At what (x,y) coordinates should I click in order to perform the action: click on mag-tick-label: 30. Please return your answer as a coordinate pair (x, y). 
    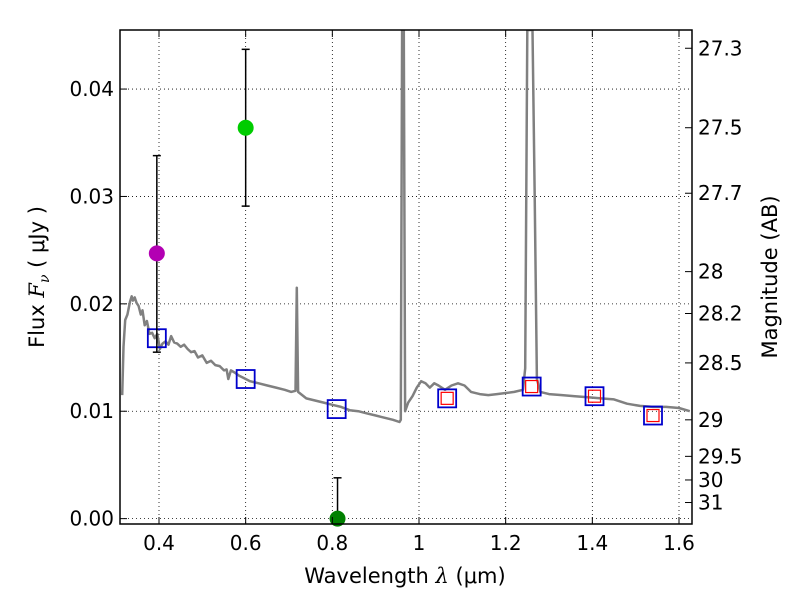
    Looking at the image, I should click on (710, 480).